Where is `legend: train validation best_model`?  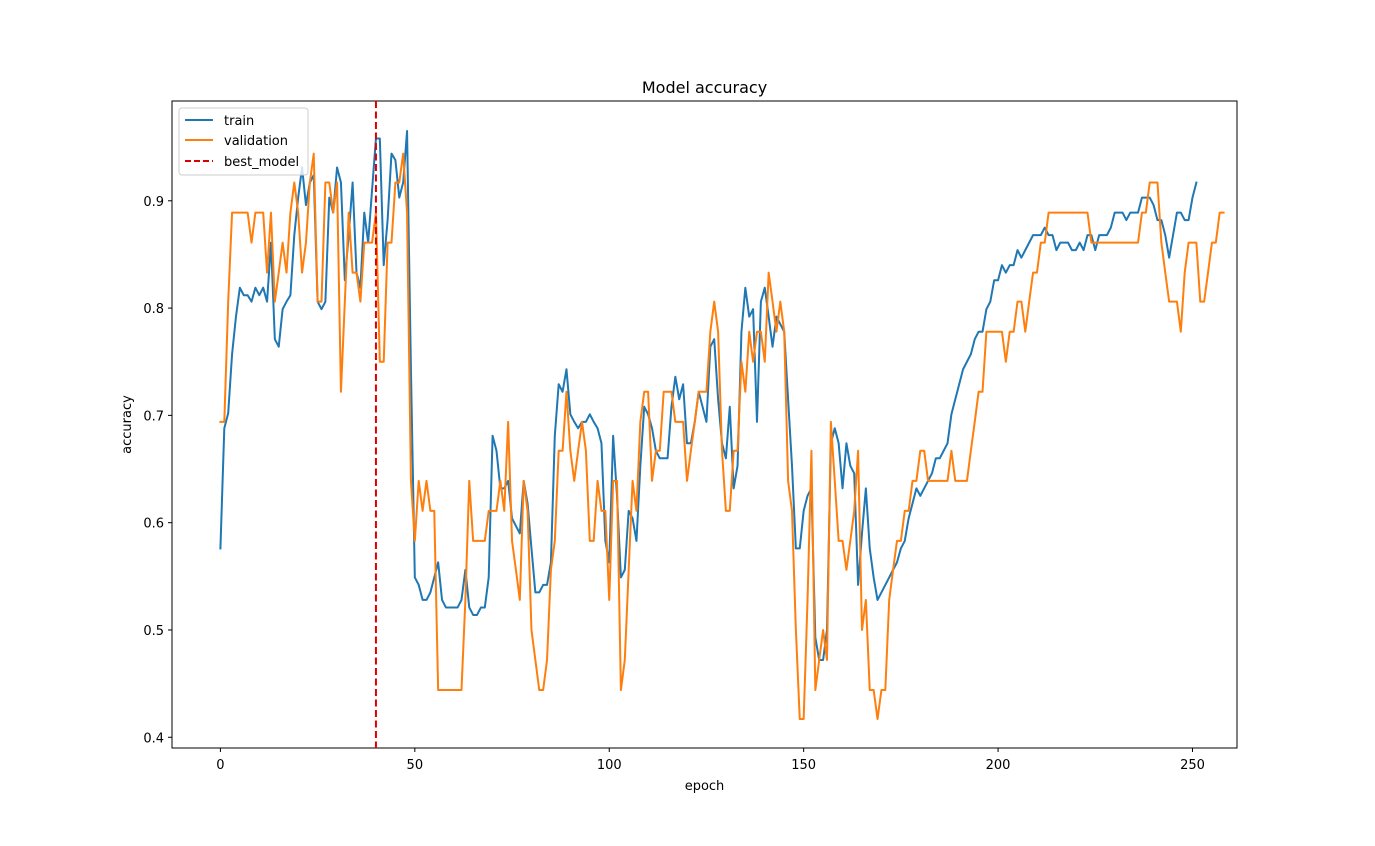
legend: train validation best_model is located at coordinates (243, 141).